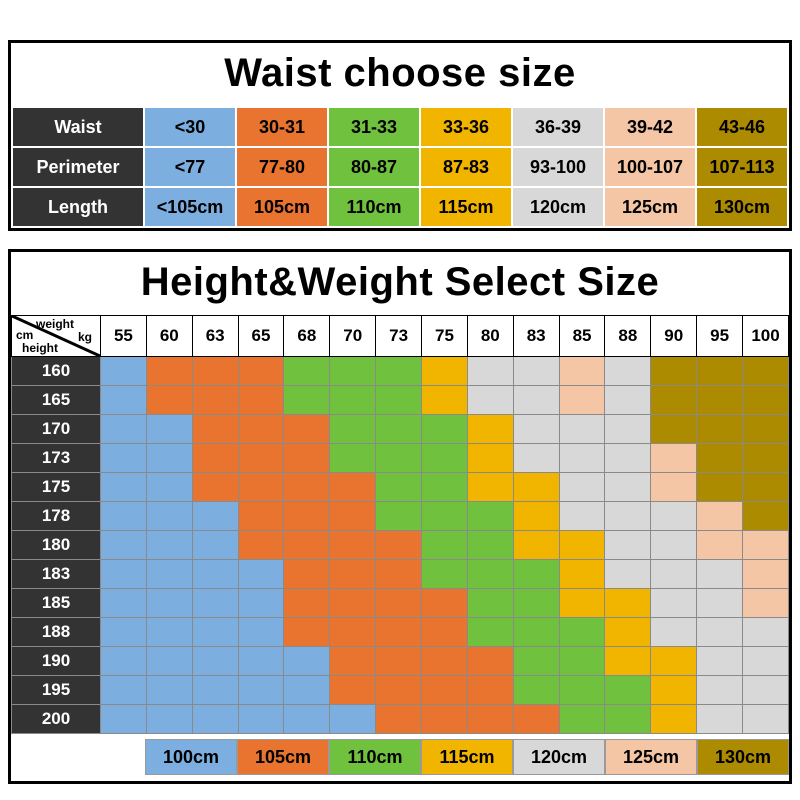 The image size is (800, 800). Describe the element at coordinates (400, 757) in the screenshot. I see `size-legend: 100cm 105cm 110cm 115cm 120cm 125cm 130cm` at that location.